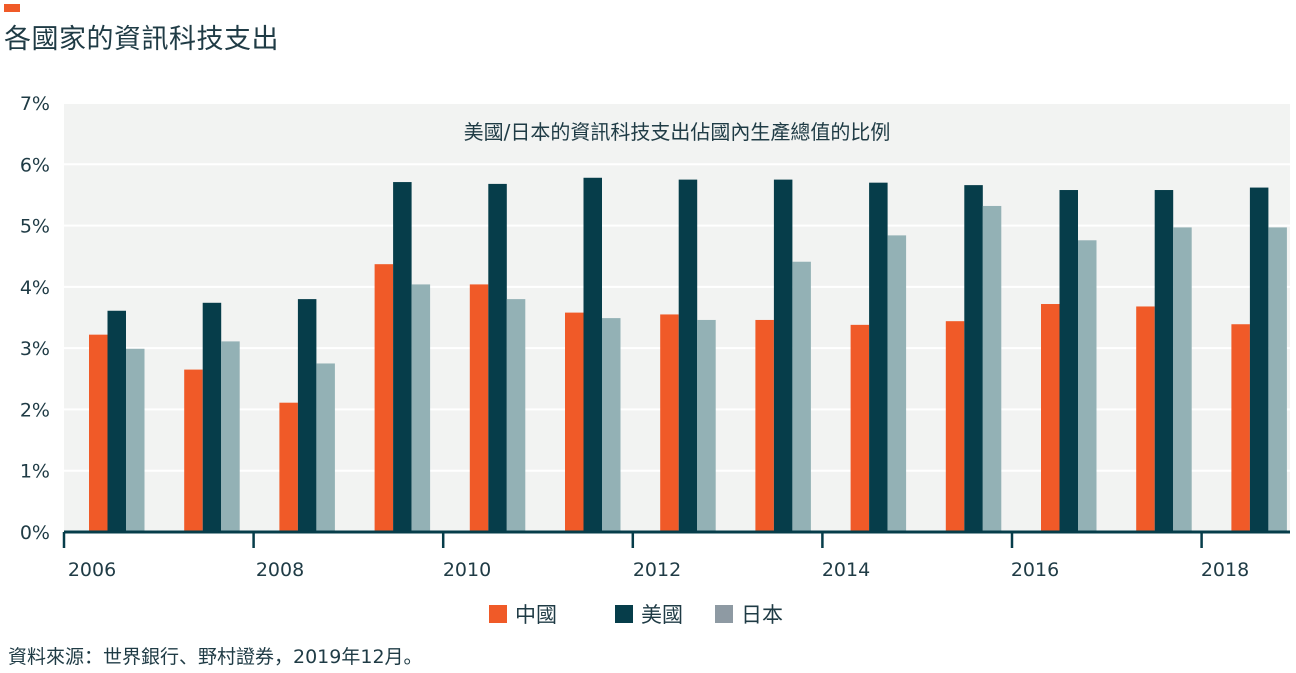 This screenshot has height=673, width=1296. What do you see at coordinates (421, 408) in the screenshot?
I see `bar-日本-2009` at bounding box center [421, 408].